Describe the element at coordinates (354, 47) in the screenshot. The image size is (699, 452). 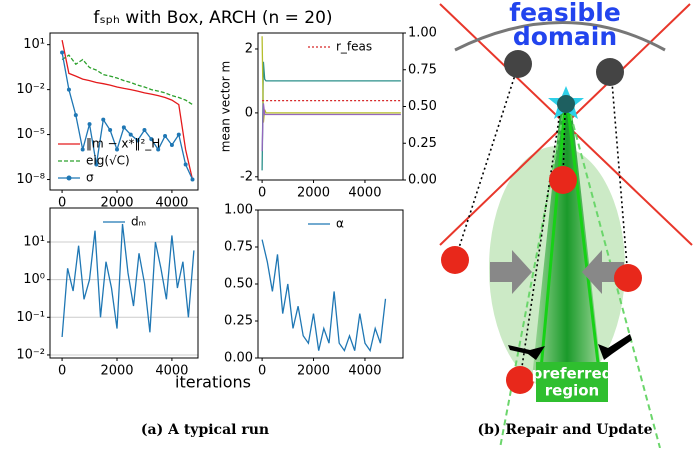
I see `legend-label: r_feas` at that location.